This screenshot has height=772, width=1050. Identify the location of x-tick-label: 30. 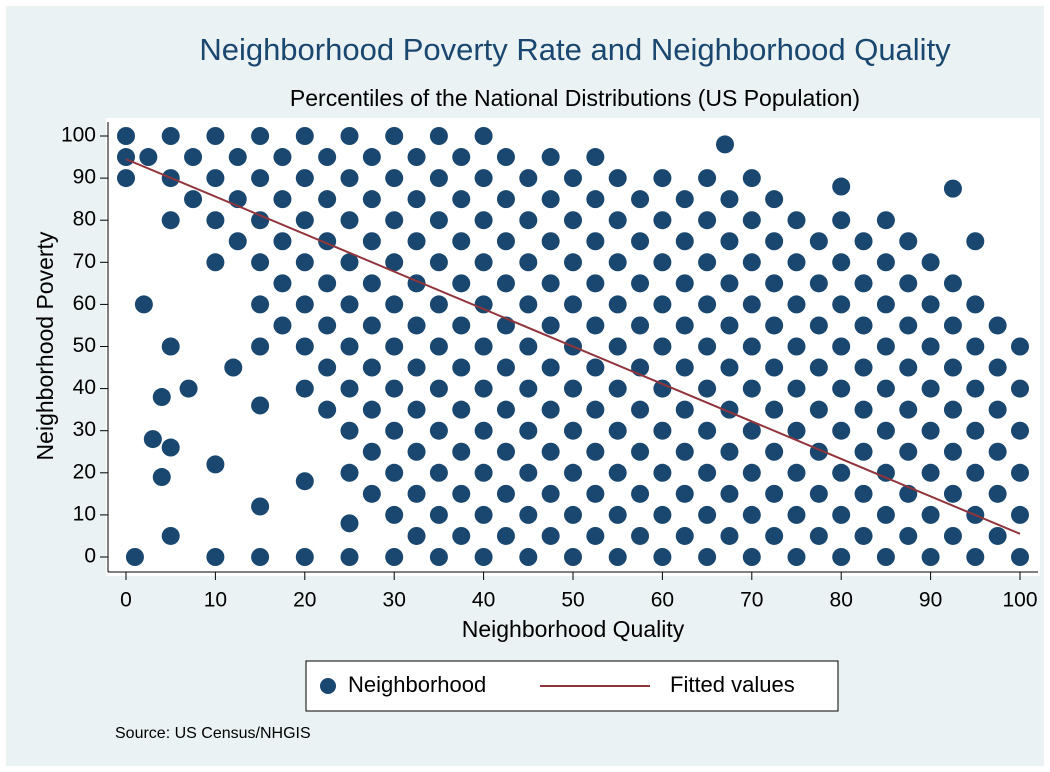
(394, 600).